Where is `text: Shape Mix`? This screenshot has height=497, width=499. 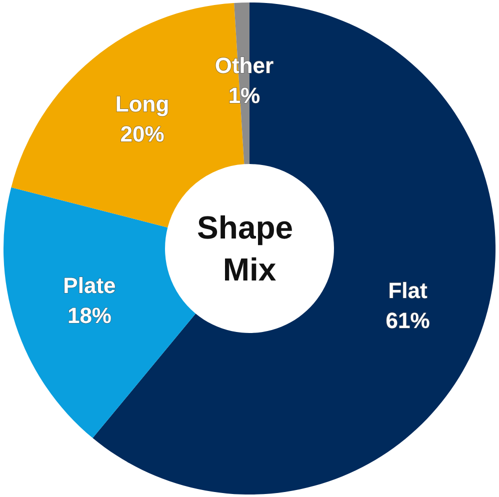
text: Shape Mix is located at coordinates (249, 249).